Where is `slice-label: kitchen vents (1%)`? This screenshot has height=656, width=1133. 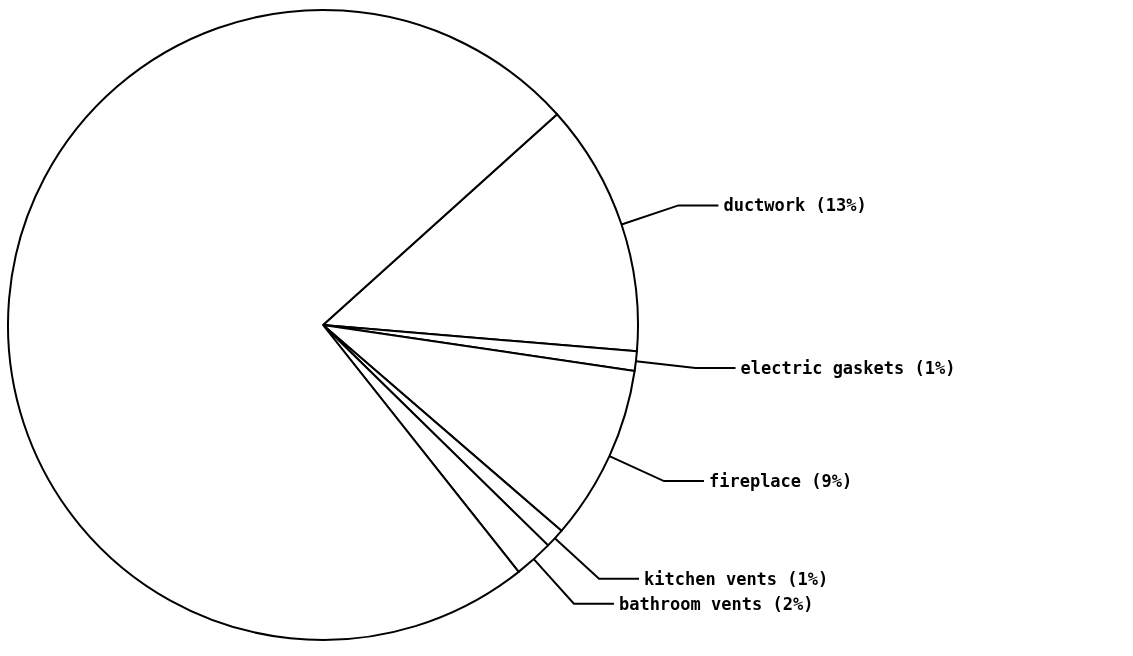 slice-label: kitchen vents (1%) is located at coordinates (736, 578).